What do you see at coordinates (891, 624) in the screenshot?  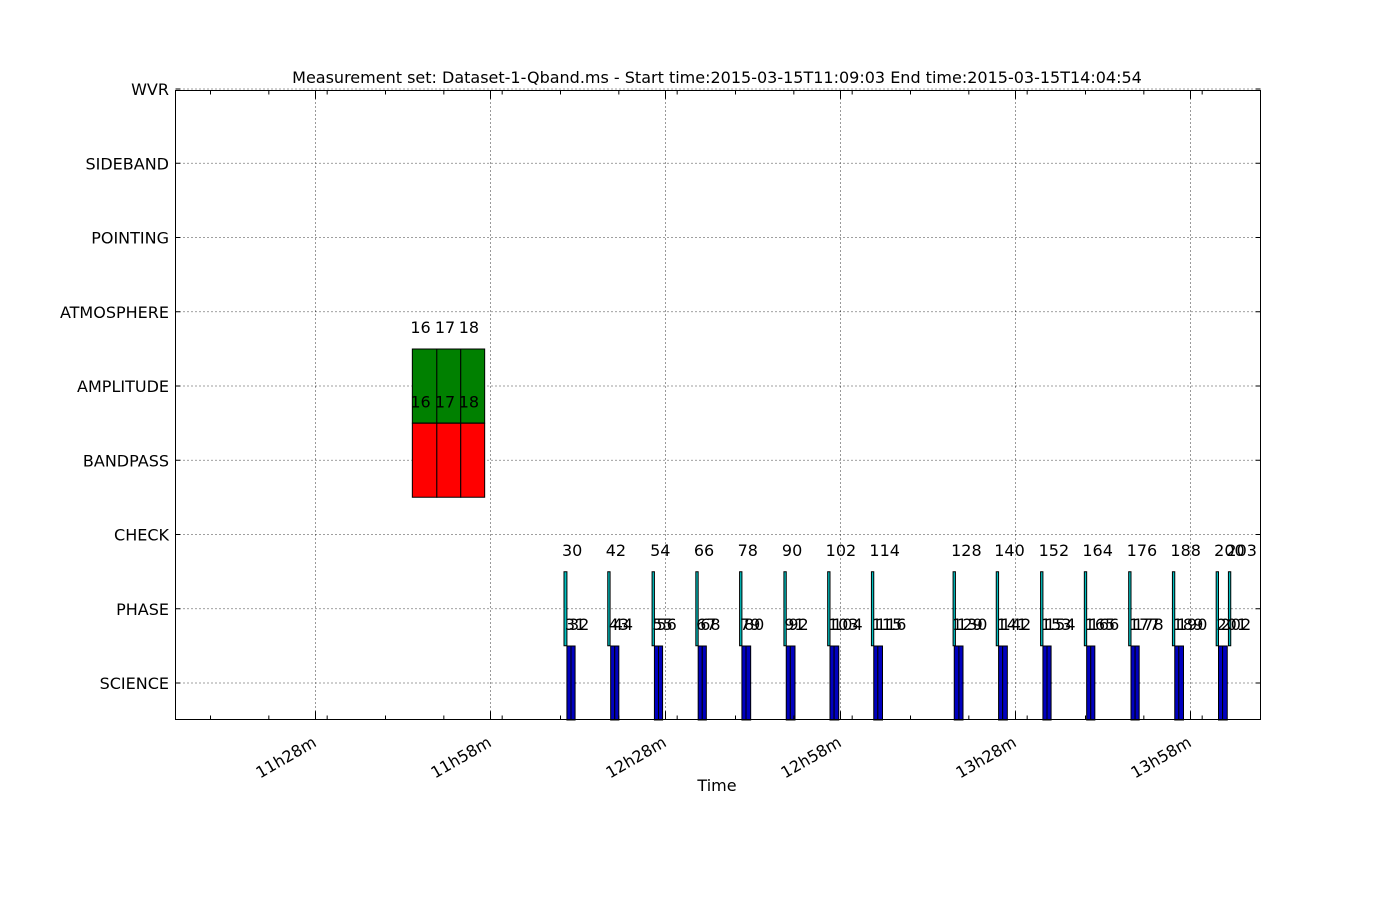 I see `scan-label-science-116: 116` at bounding box center [891, 624].